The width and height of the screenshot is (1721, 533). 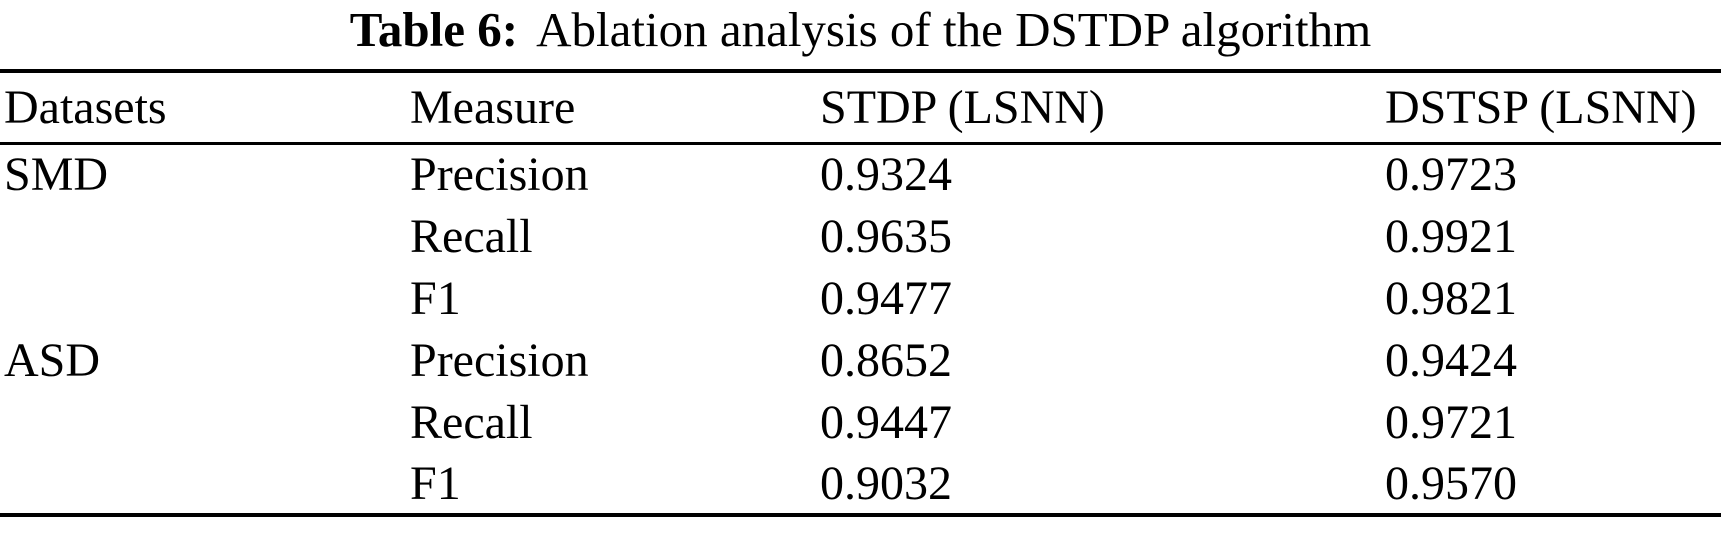 I want to click on column-header-datasets: Datasets, so click(x=85, y=107).